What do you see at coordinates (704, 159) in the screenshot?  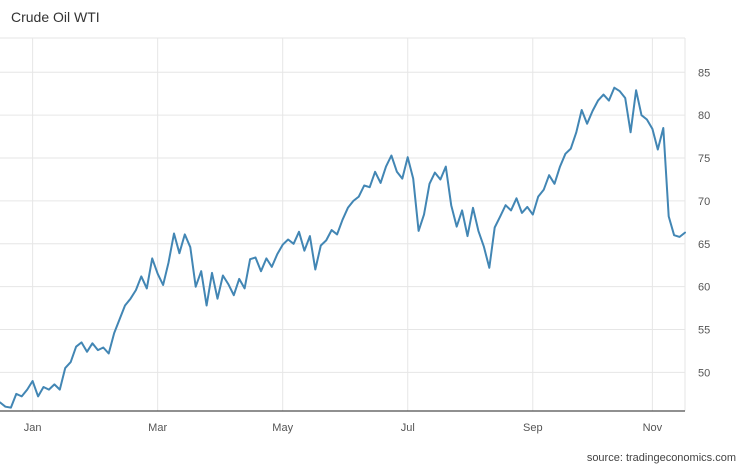 I see `y-tick-label: 75` at bounding box center [704, 159].